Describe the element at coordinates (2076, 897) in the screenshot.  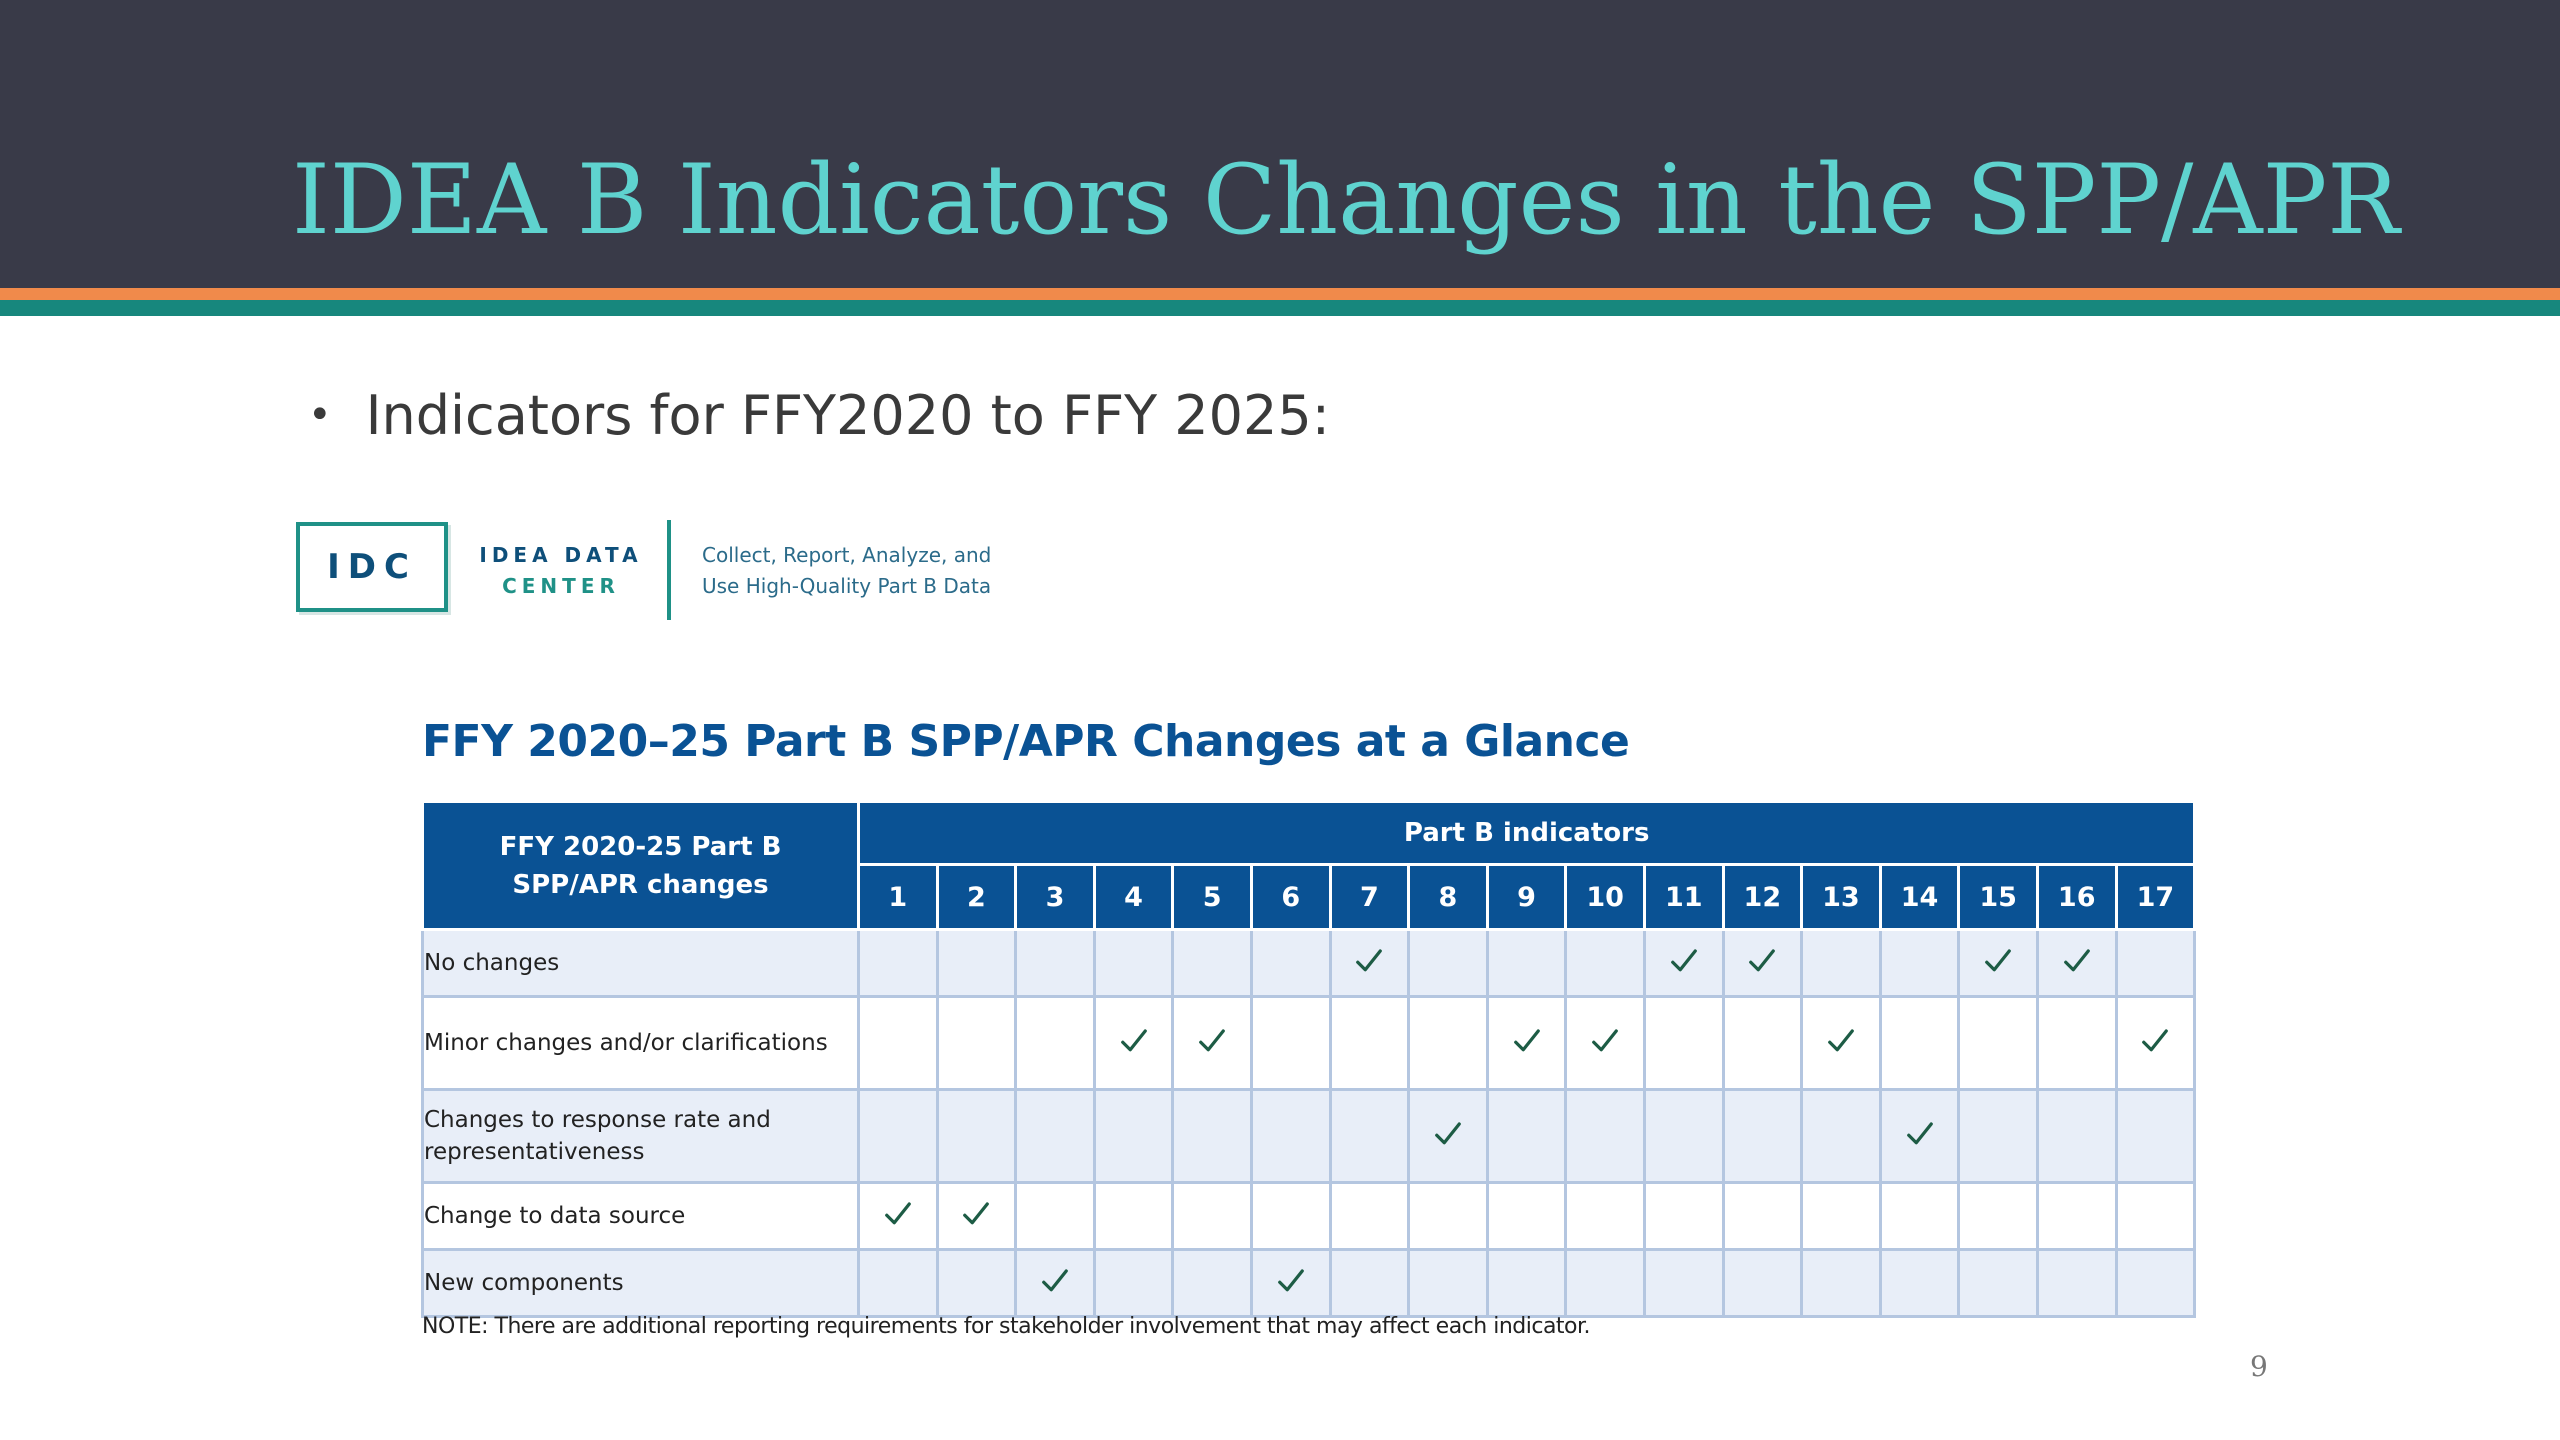
I see `indicator-header-16: 16` at that location.